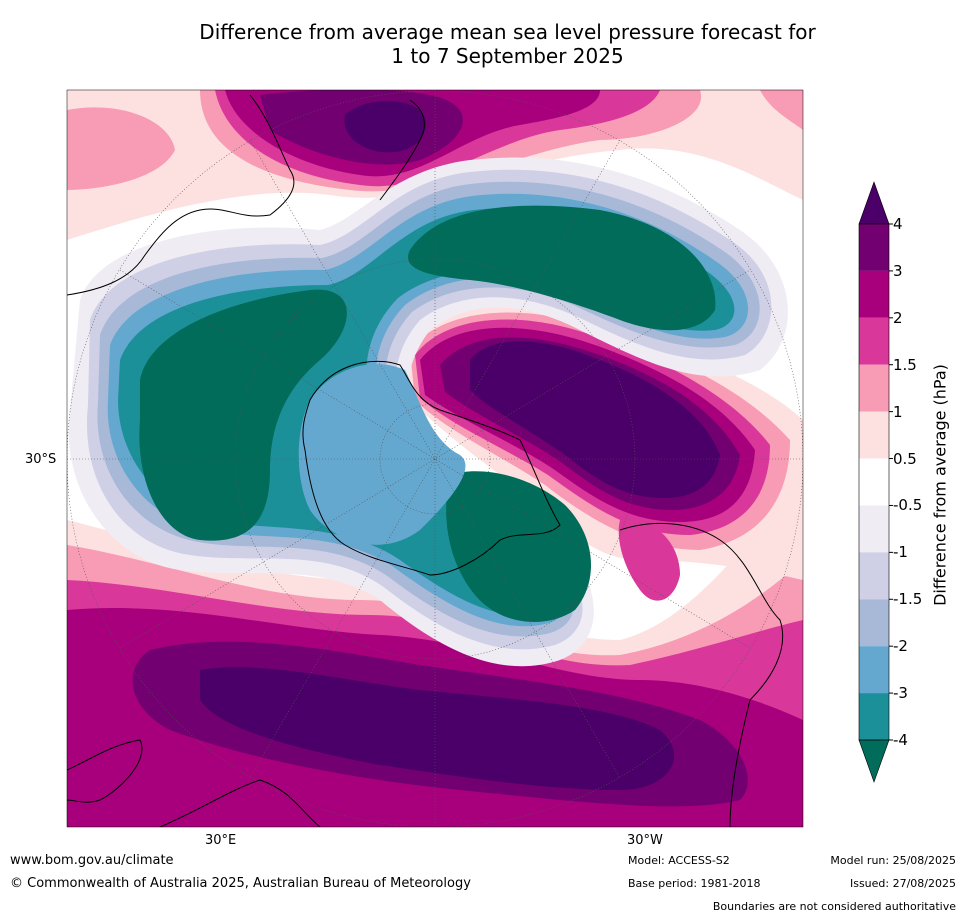  Describe the element at coordinates (900, 693) in the screenshot. I see `colorbar-tick-label: -3` at that location.